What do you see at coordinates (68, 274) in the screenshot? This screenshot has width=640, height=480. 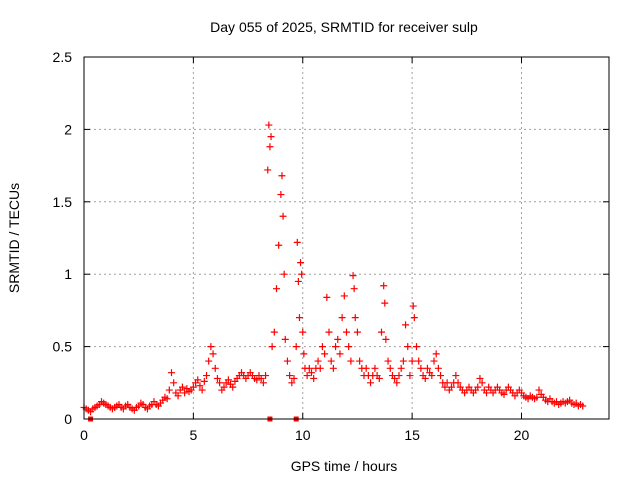 I see `y-tick-label: 1` at bounding box center [68, 274].